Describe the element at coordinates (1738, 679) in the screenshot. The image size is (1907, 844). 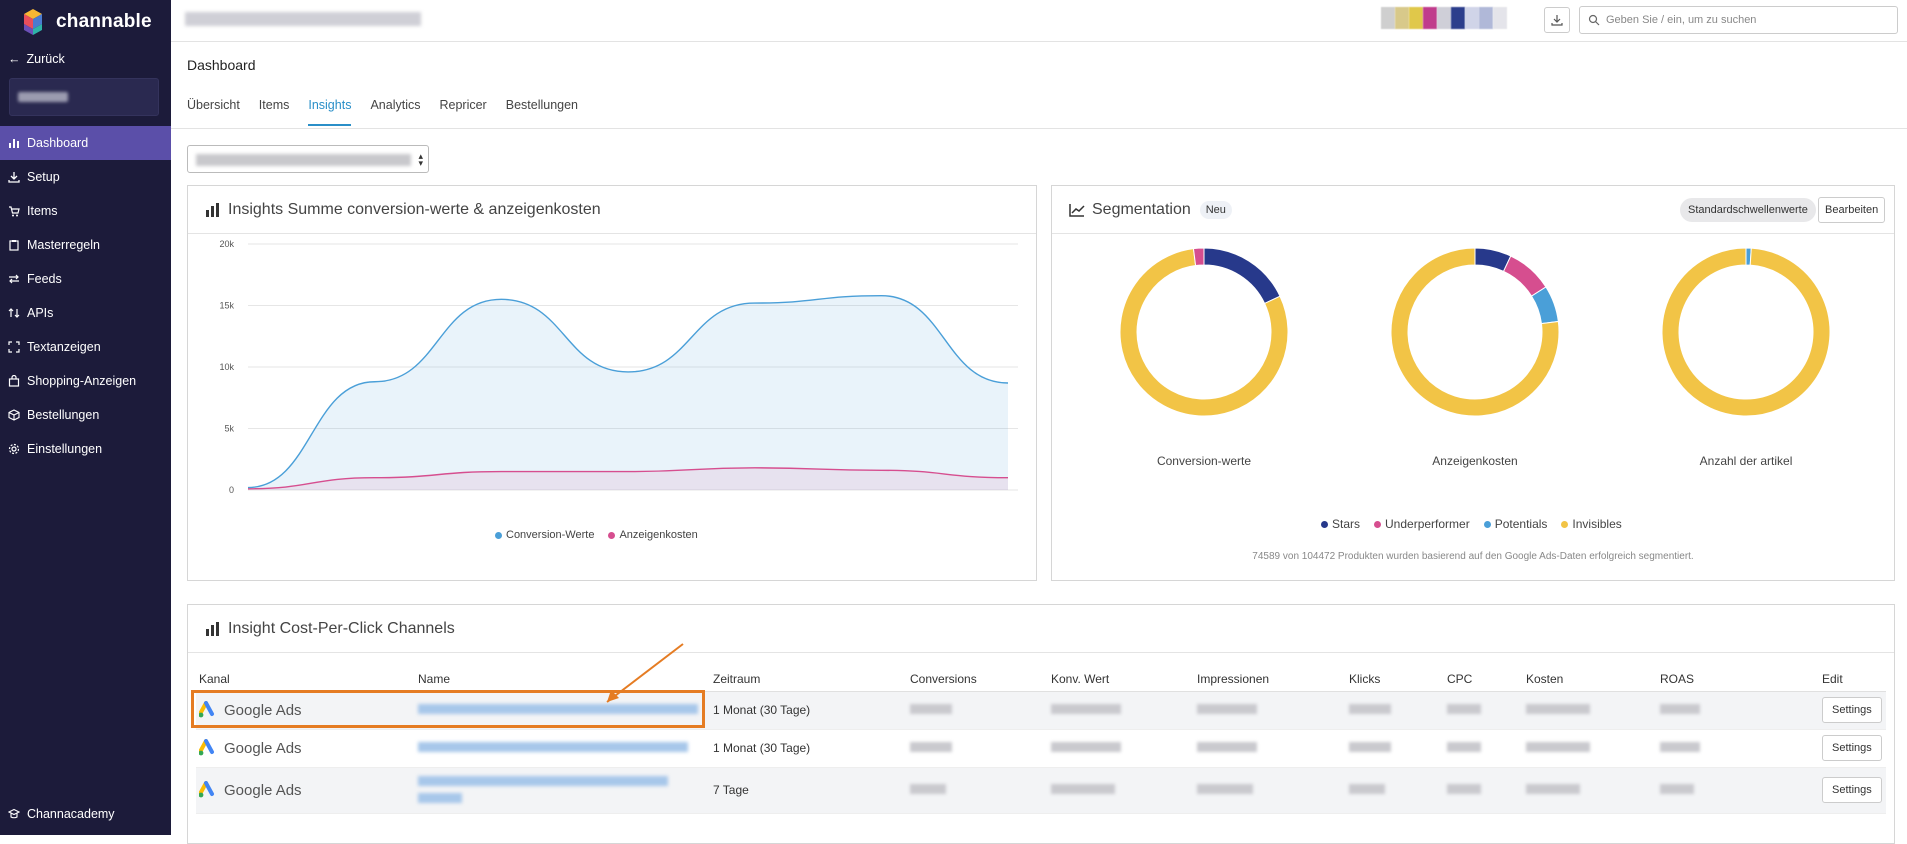
I see `col-roas: ROAS` at that location.